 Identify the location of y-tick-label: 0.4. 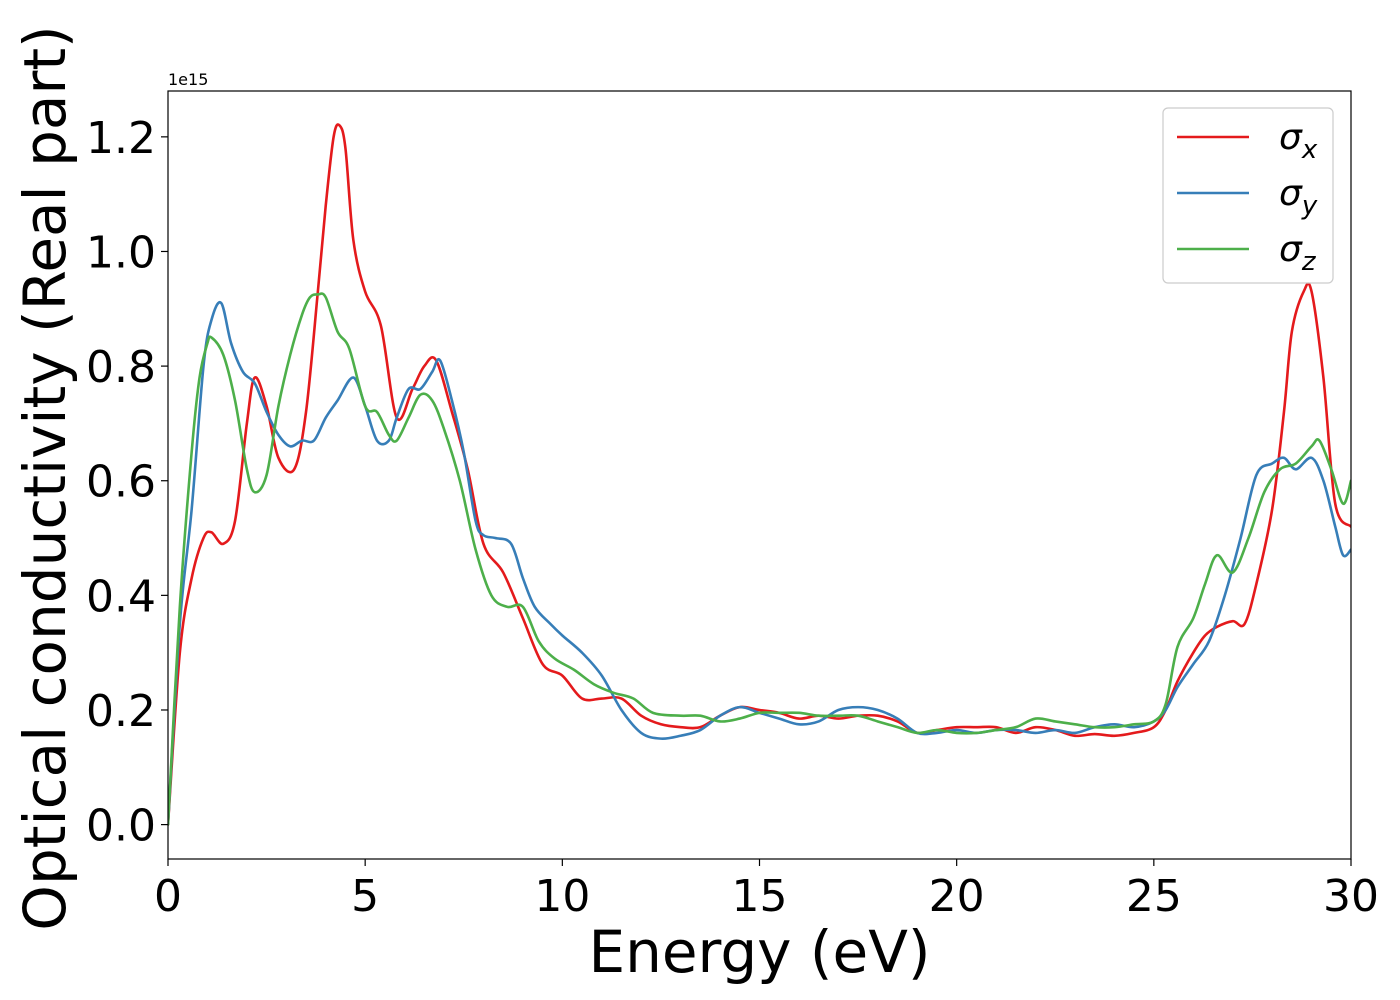
(121, 596).